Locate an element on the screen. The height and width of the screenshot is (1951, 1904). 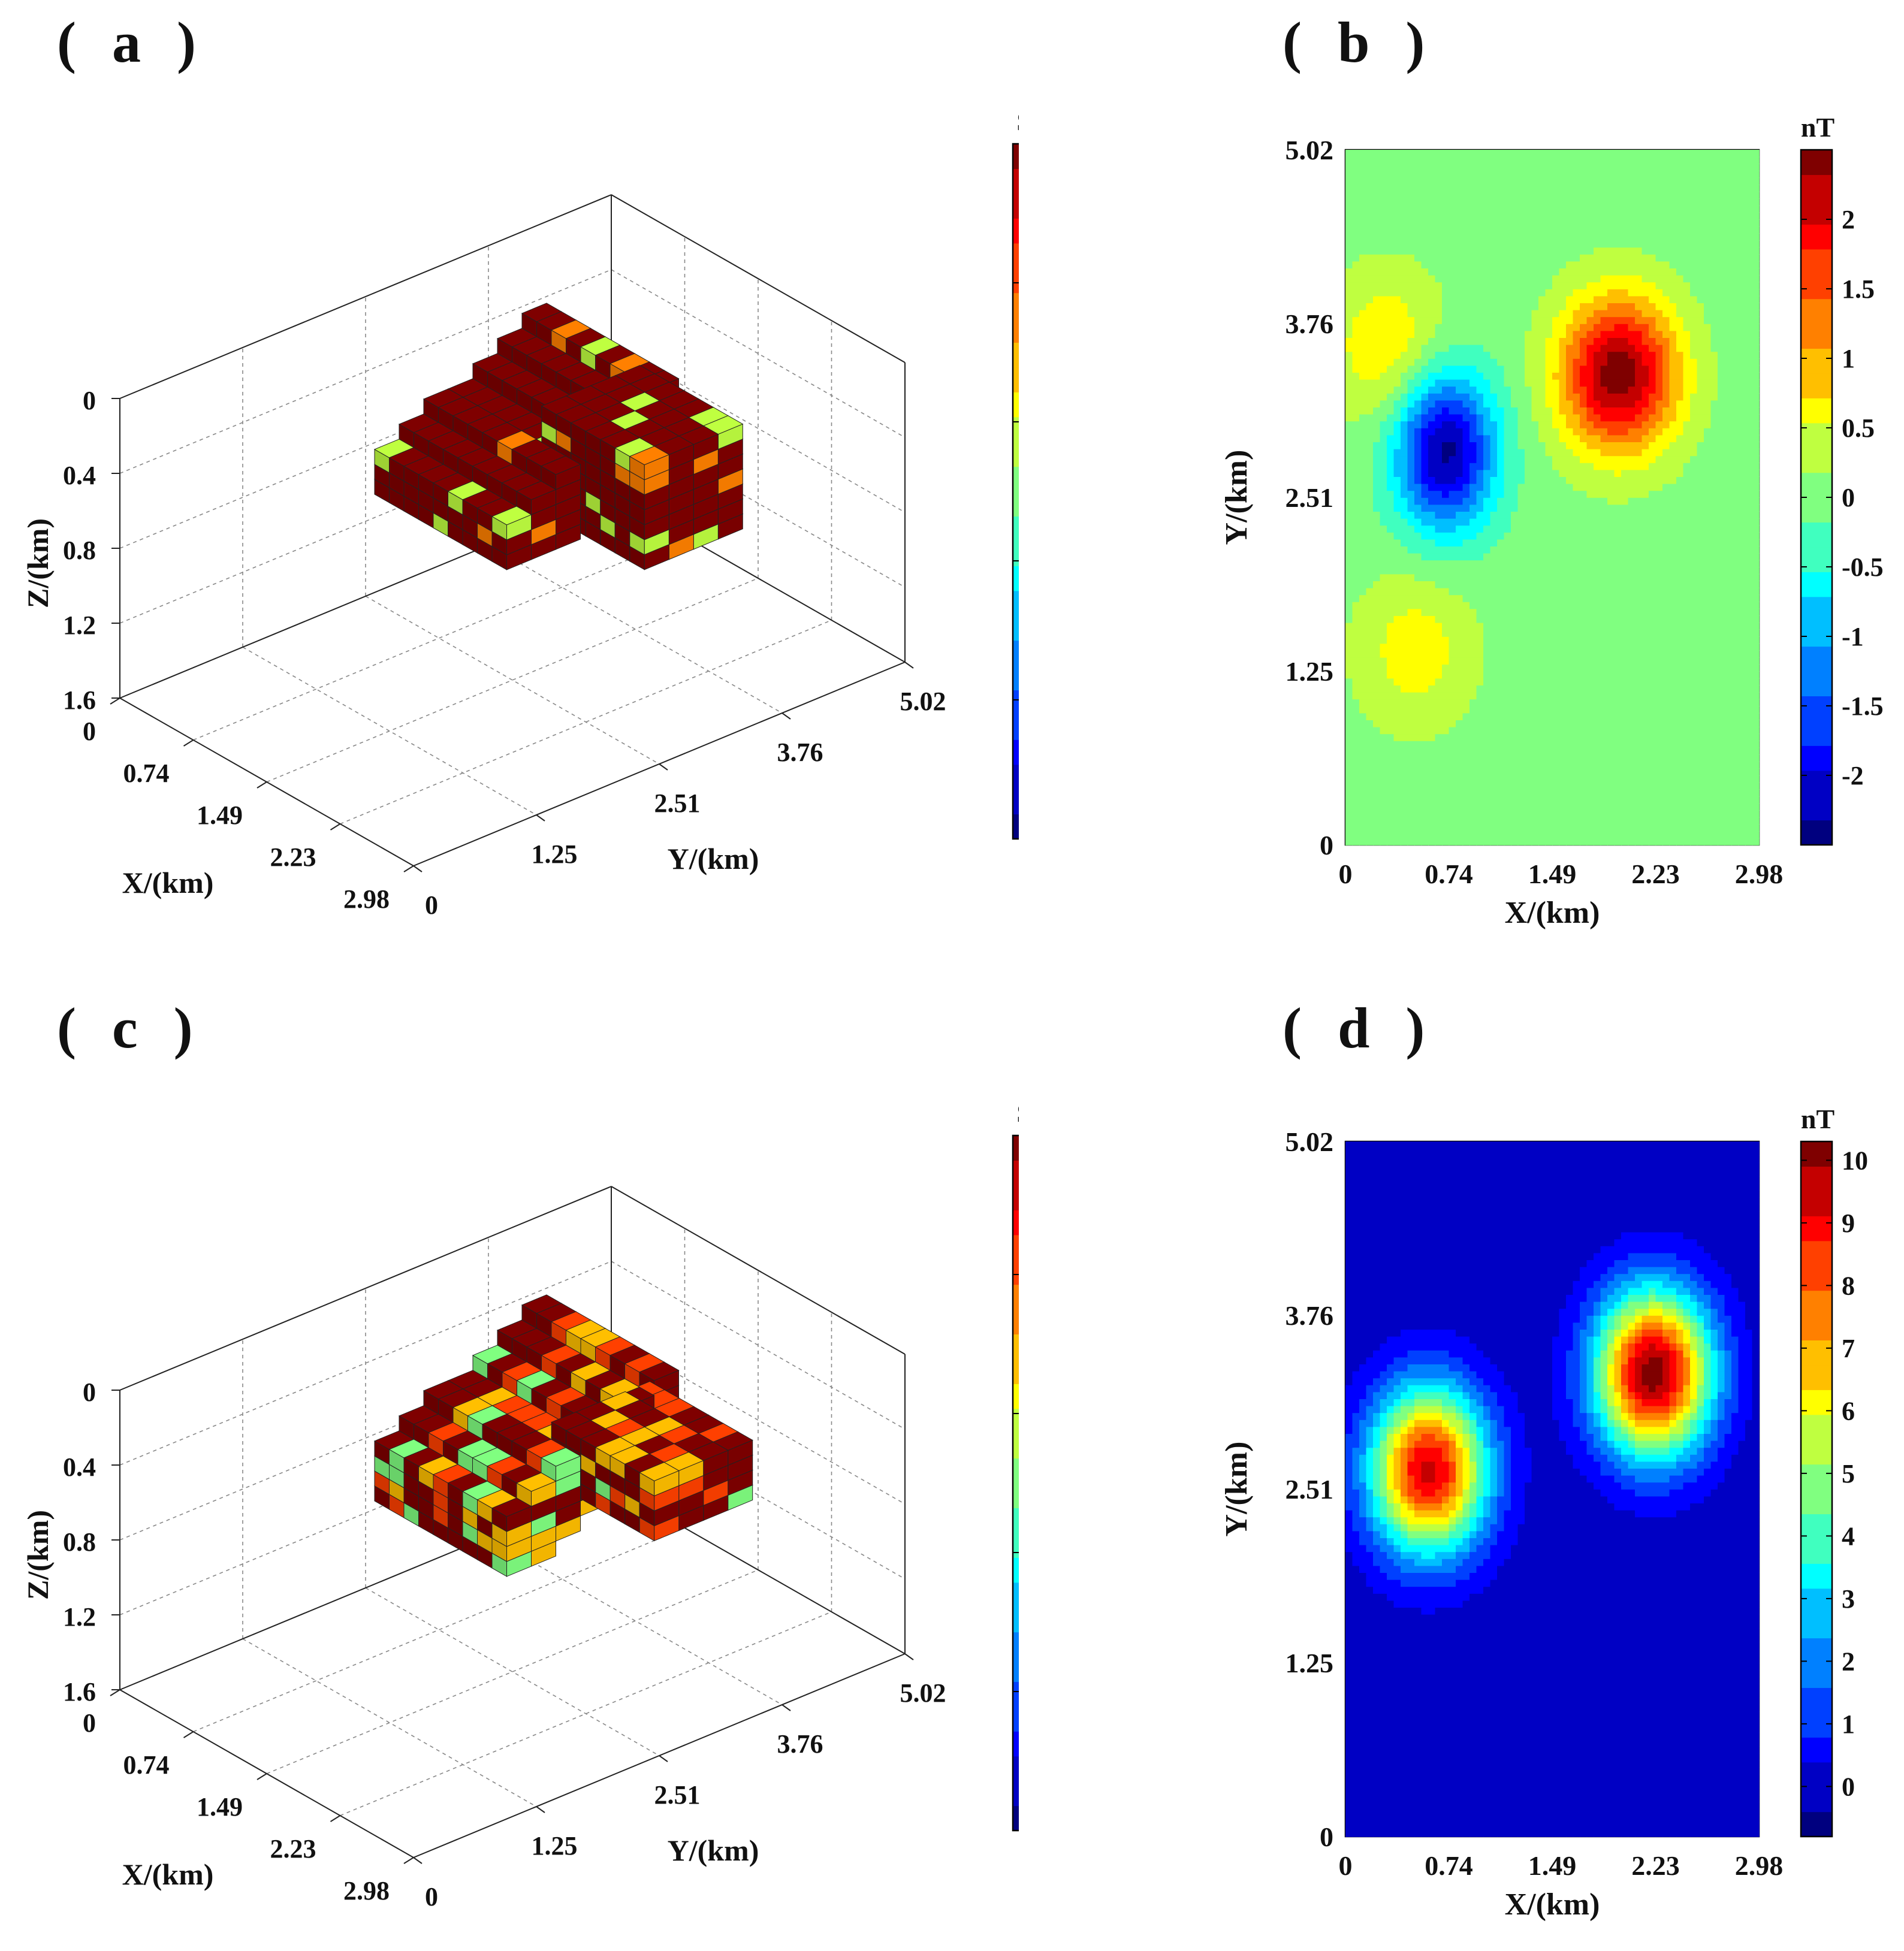
panel-b-x-tick-label: 1.49 is located at coordinates (1552, 874).